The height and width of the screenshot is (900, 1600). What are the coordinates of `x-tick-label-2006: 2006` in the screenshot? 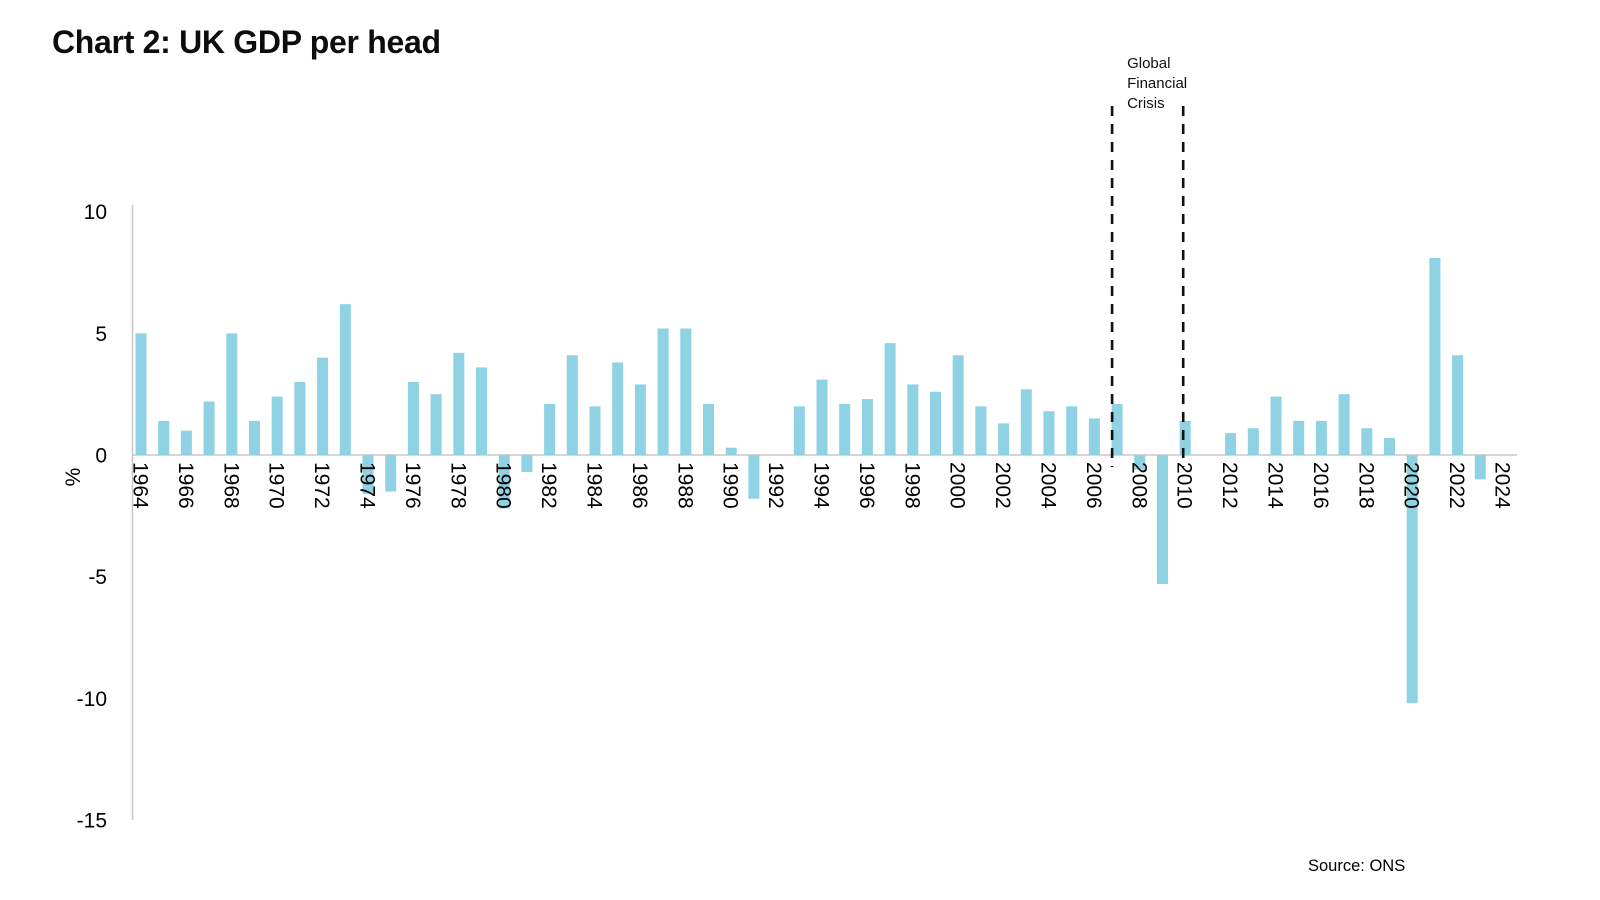 It's located at (1093, 485).